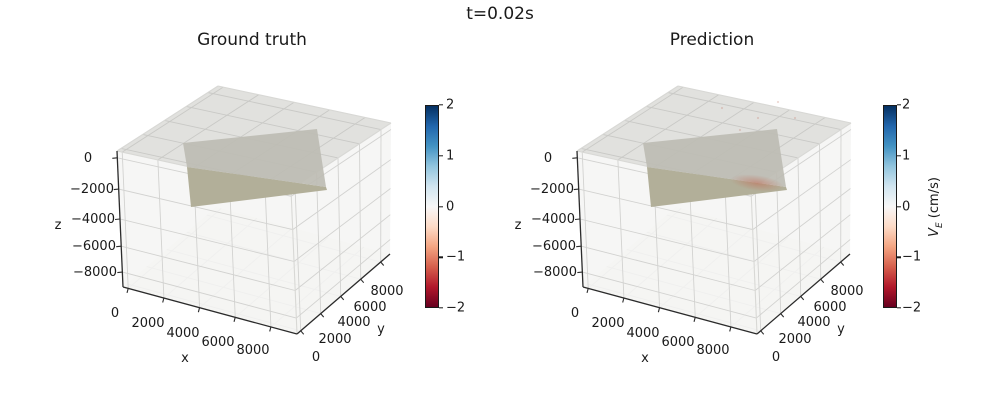  Describe the element at coordinates (803, 294) in the screenshot. I see `y-axis-spine` at that location.